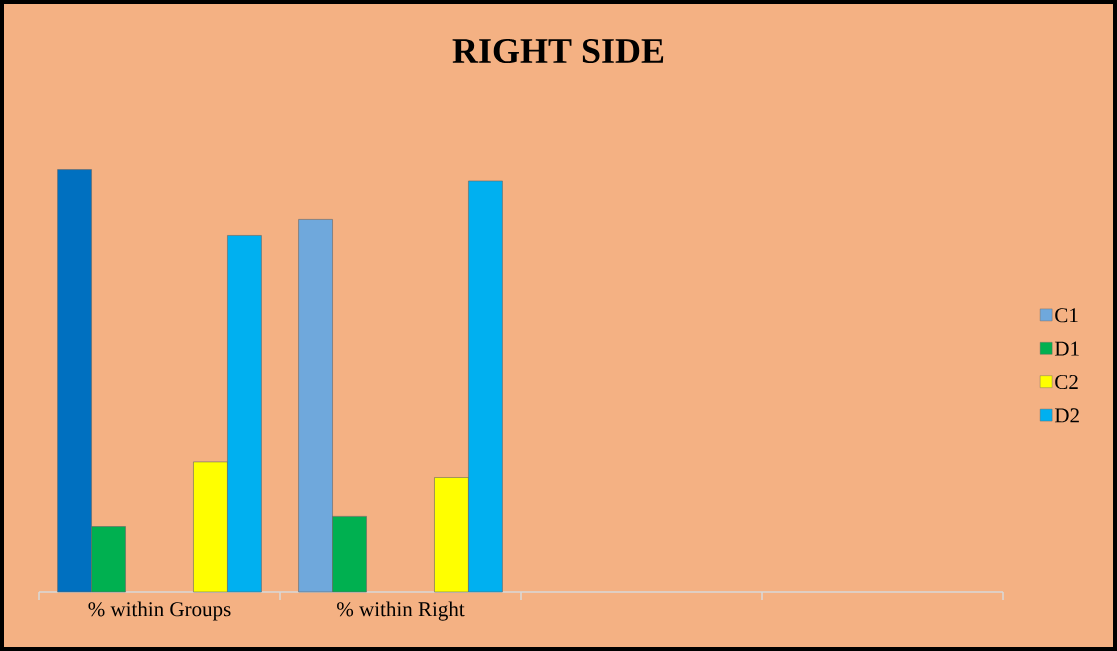  I want to click on x-tick-label: % within Right, so click(401, 611).